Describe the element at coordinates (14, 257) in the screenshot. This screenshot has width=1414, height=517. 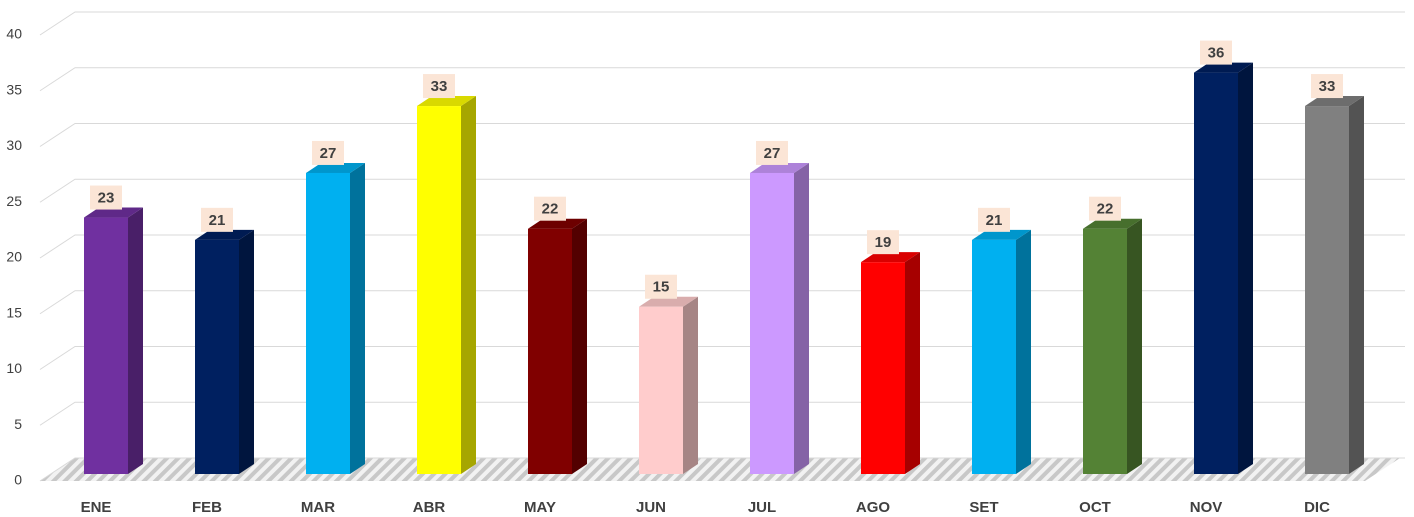
I see `y-tick-label: 20` at that location.